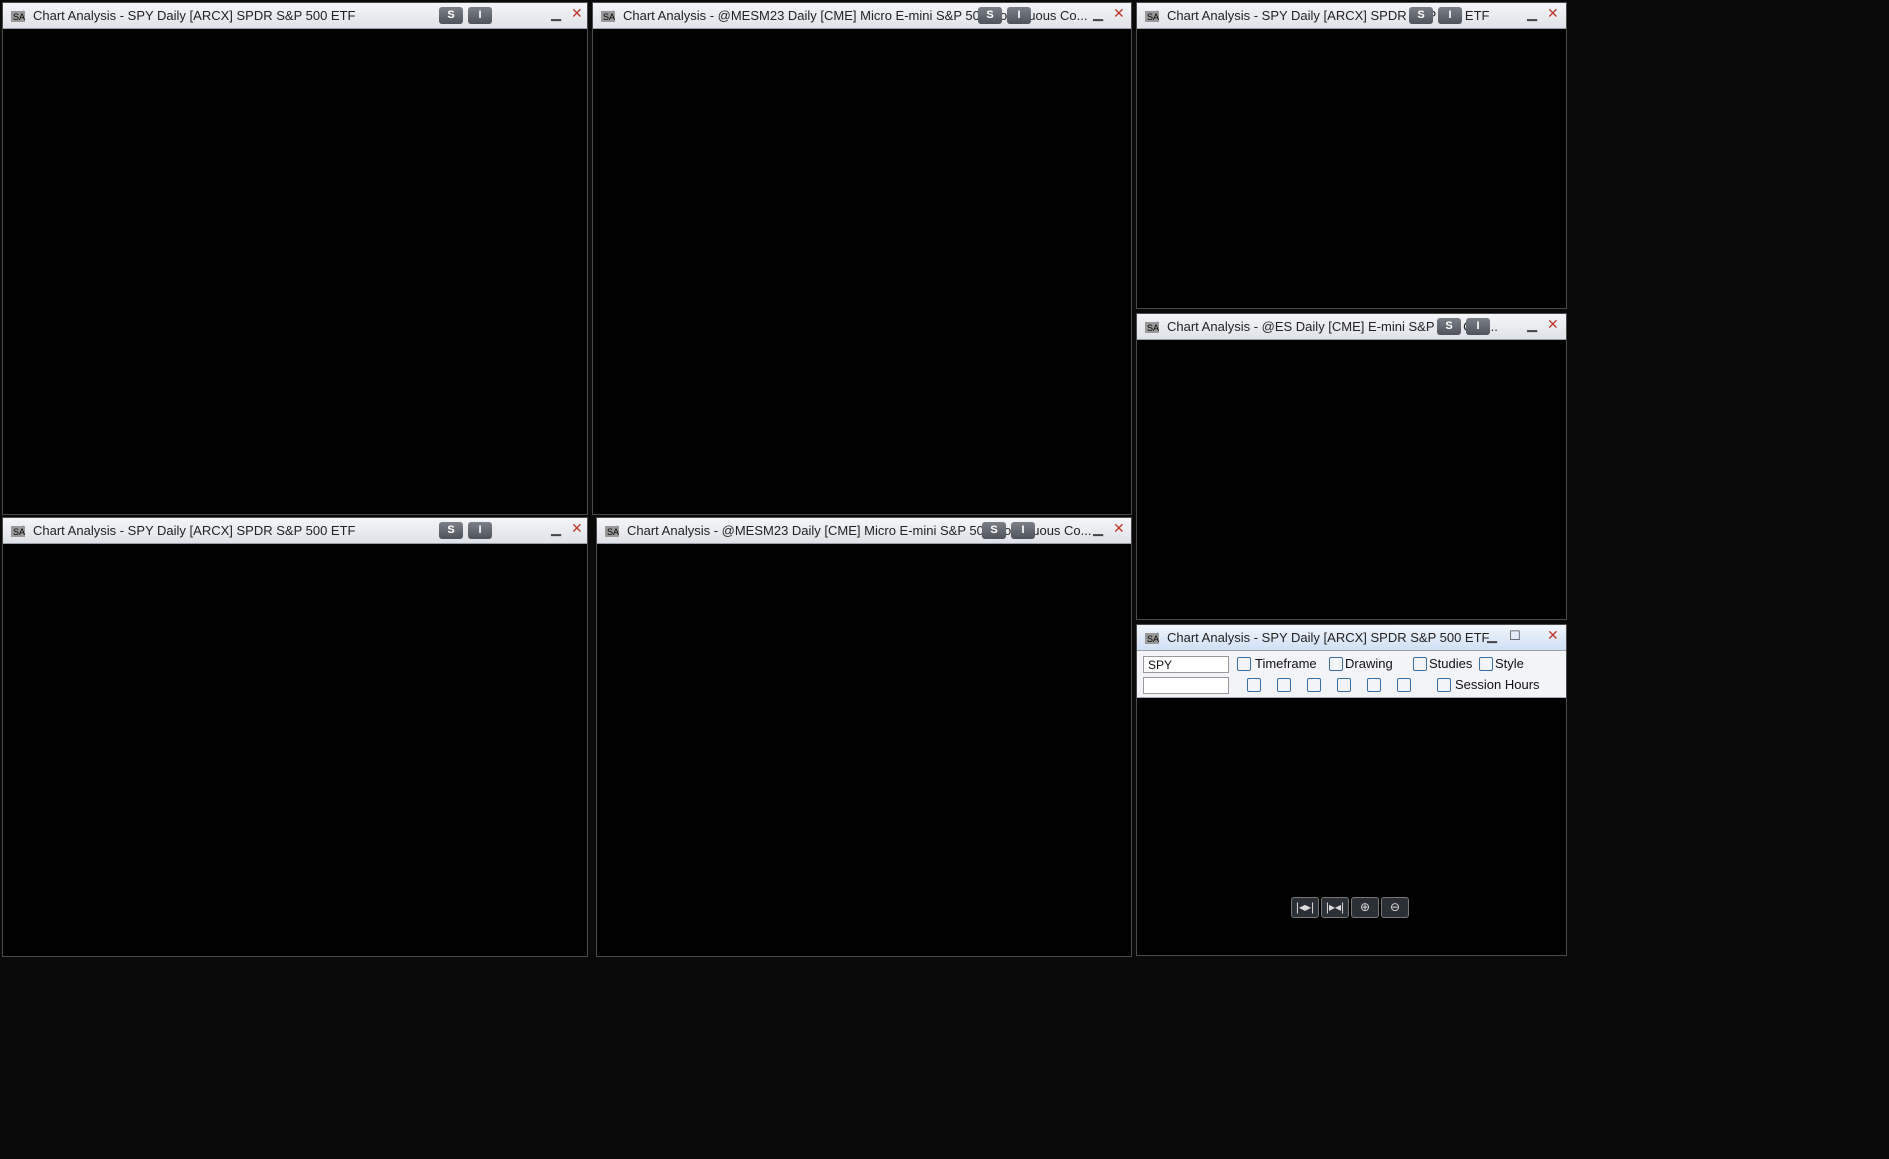  Describe the element at coordinates (1369, 663) in the screenshot. I see `drawing-menu: Drawing` at that location.